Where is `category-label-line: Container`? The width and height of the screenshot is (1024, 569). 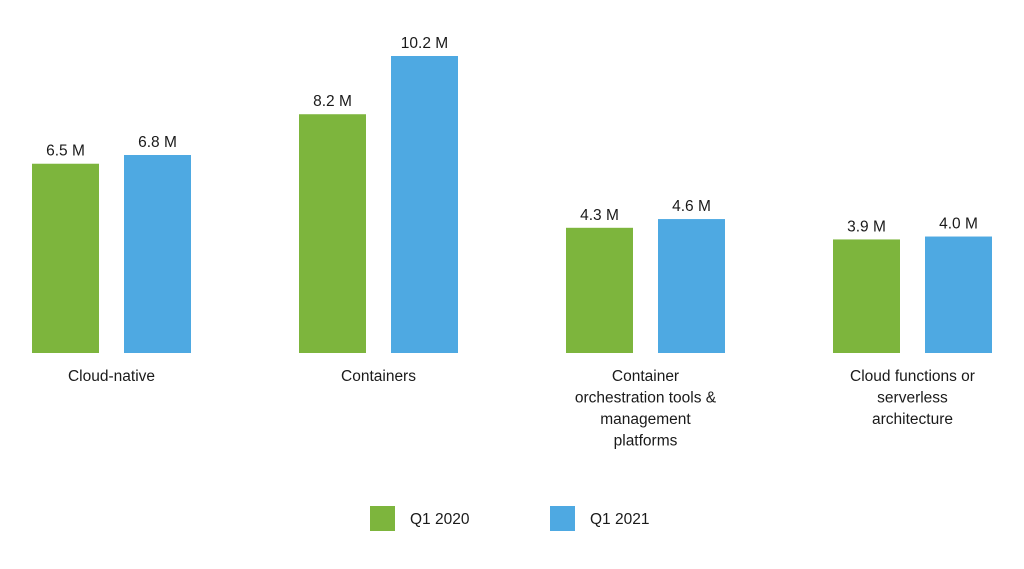
category-label-line: Container is located at coordinates (645, 376).